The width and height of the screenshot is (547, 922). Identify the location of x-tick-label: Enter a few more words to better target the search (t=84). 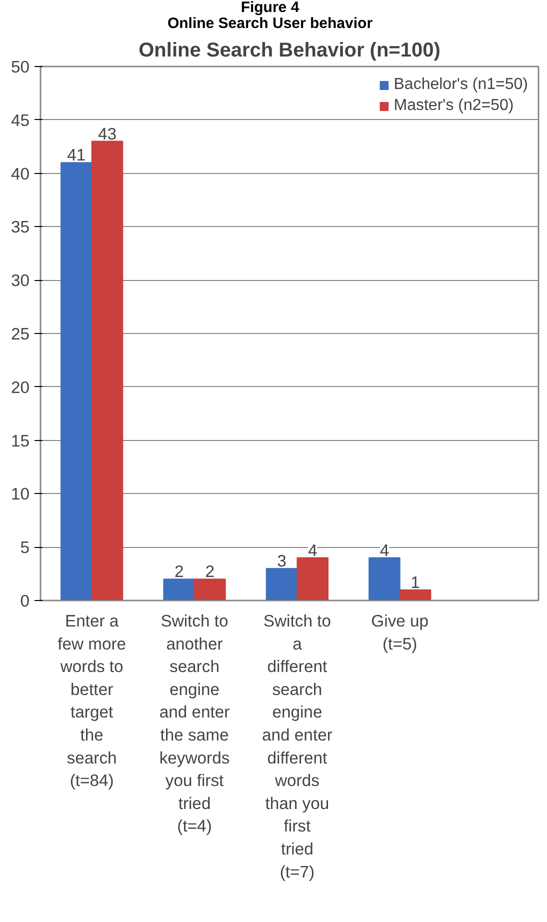
(92, 701).